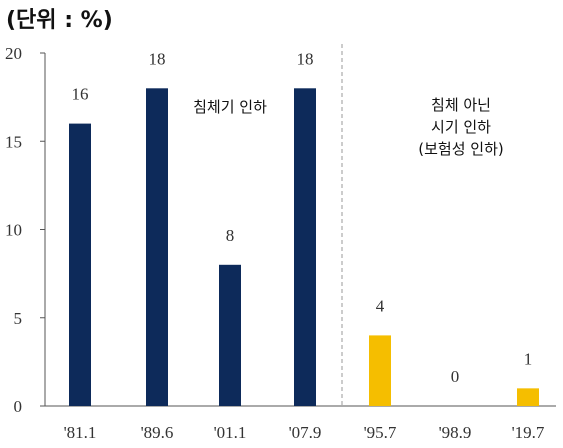 The width and height of the screenshot is (563, 448). Describe the element at coordinates (305, 432) in the screenshot. I see `x-tick-label: '07.9` at that location.